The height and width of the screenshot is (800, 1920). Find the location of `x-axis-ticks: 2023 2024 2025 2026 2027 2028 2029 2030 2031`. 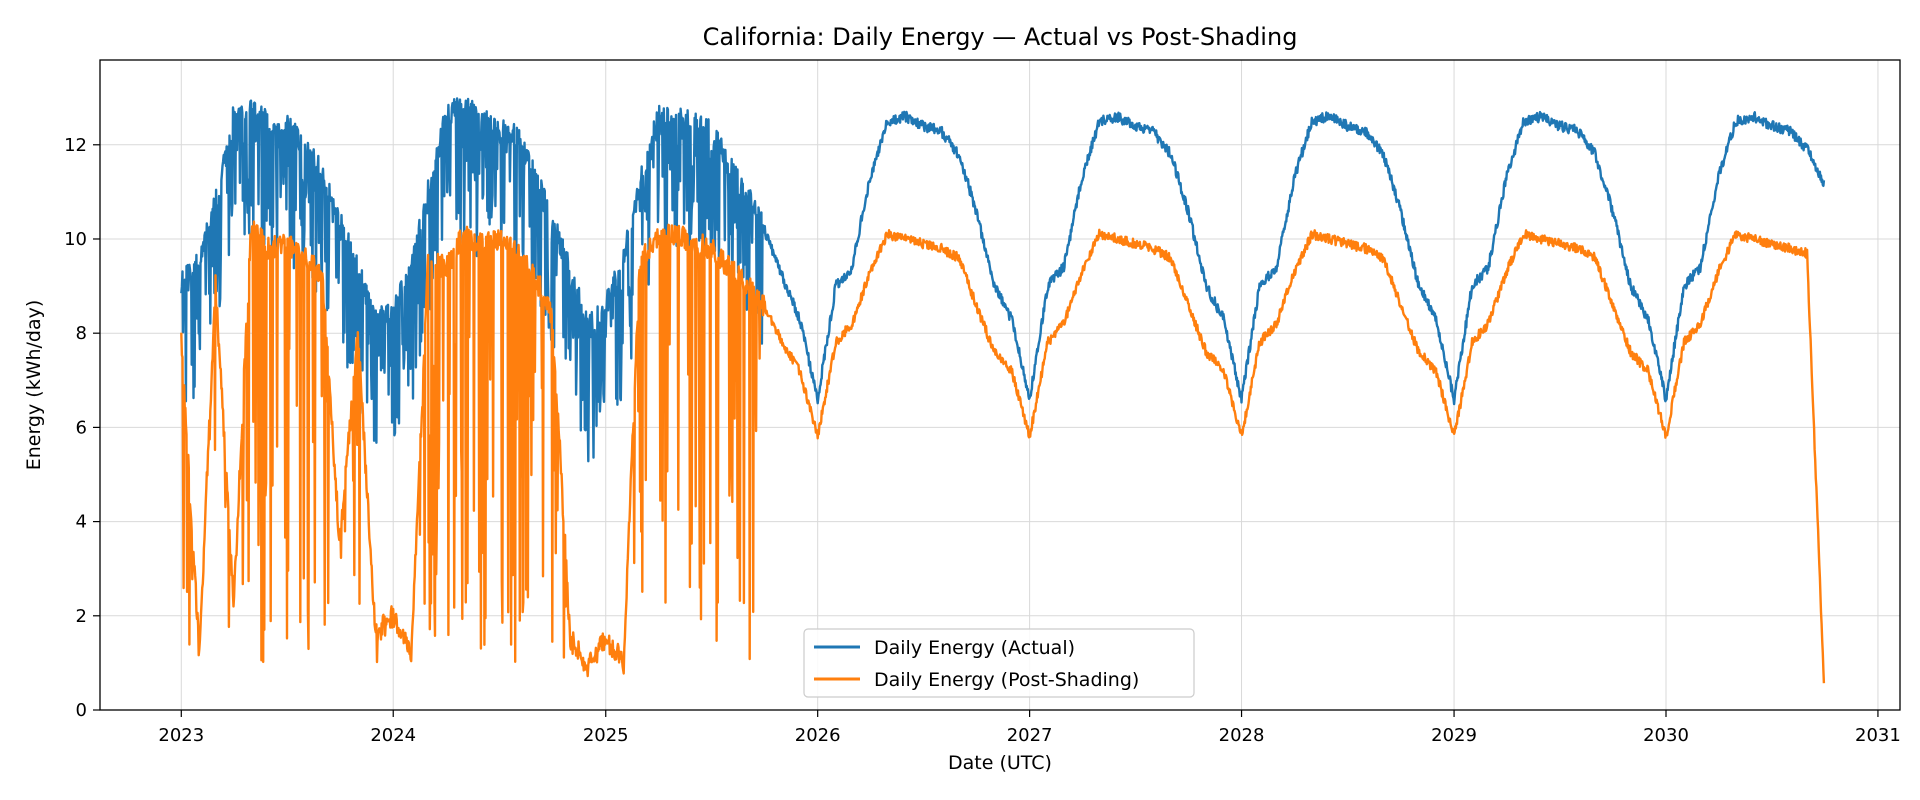

x-axis-ticks: 2023 2024 2025 2026 2027 2028 2029 2030 2031 is located at coordinates (1029, 728).